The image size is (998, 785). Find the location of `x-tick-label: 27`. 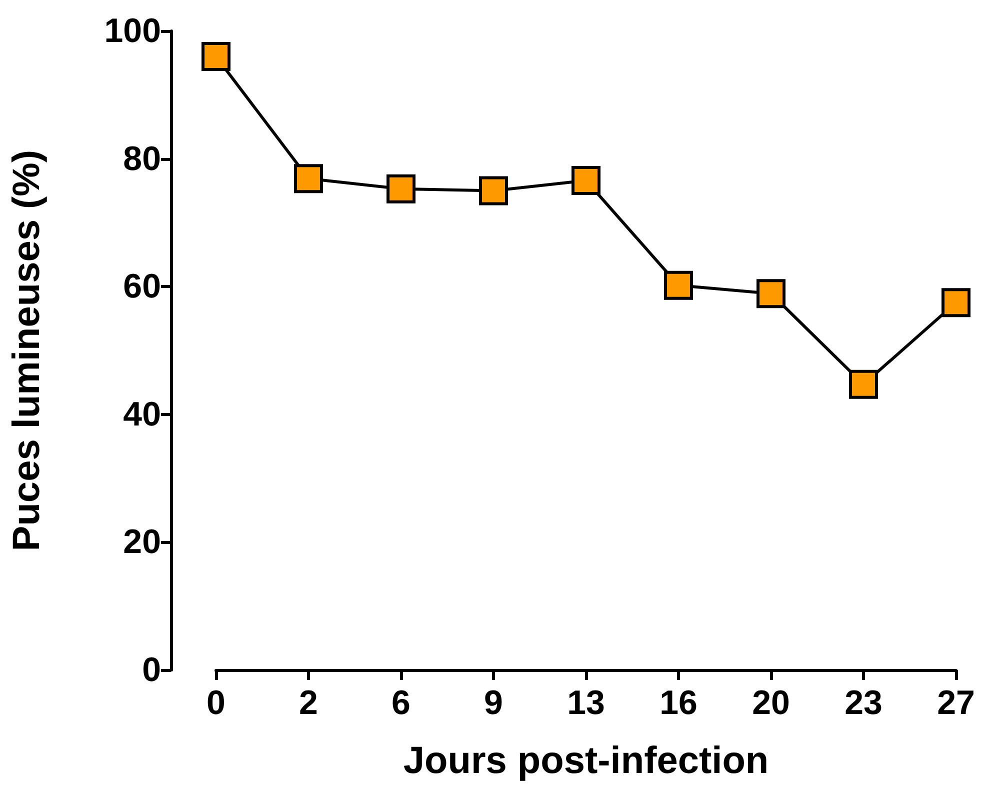

x-tick-label: 27 is located at coordinates (956, 703).